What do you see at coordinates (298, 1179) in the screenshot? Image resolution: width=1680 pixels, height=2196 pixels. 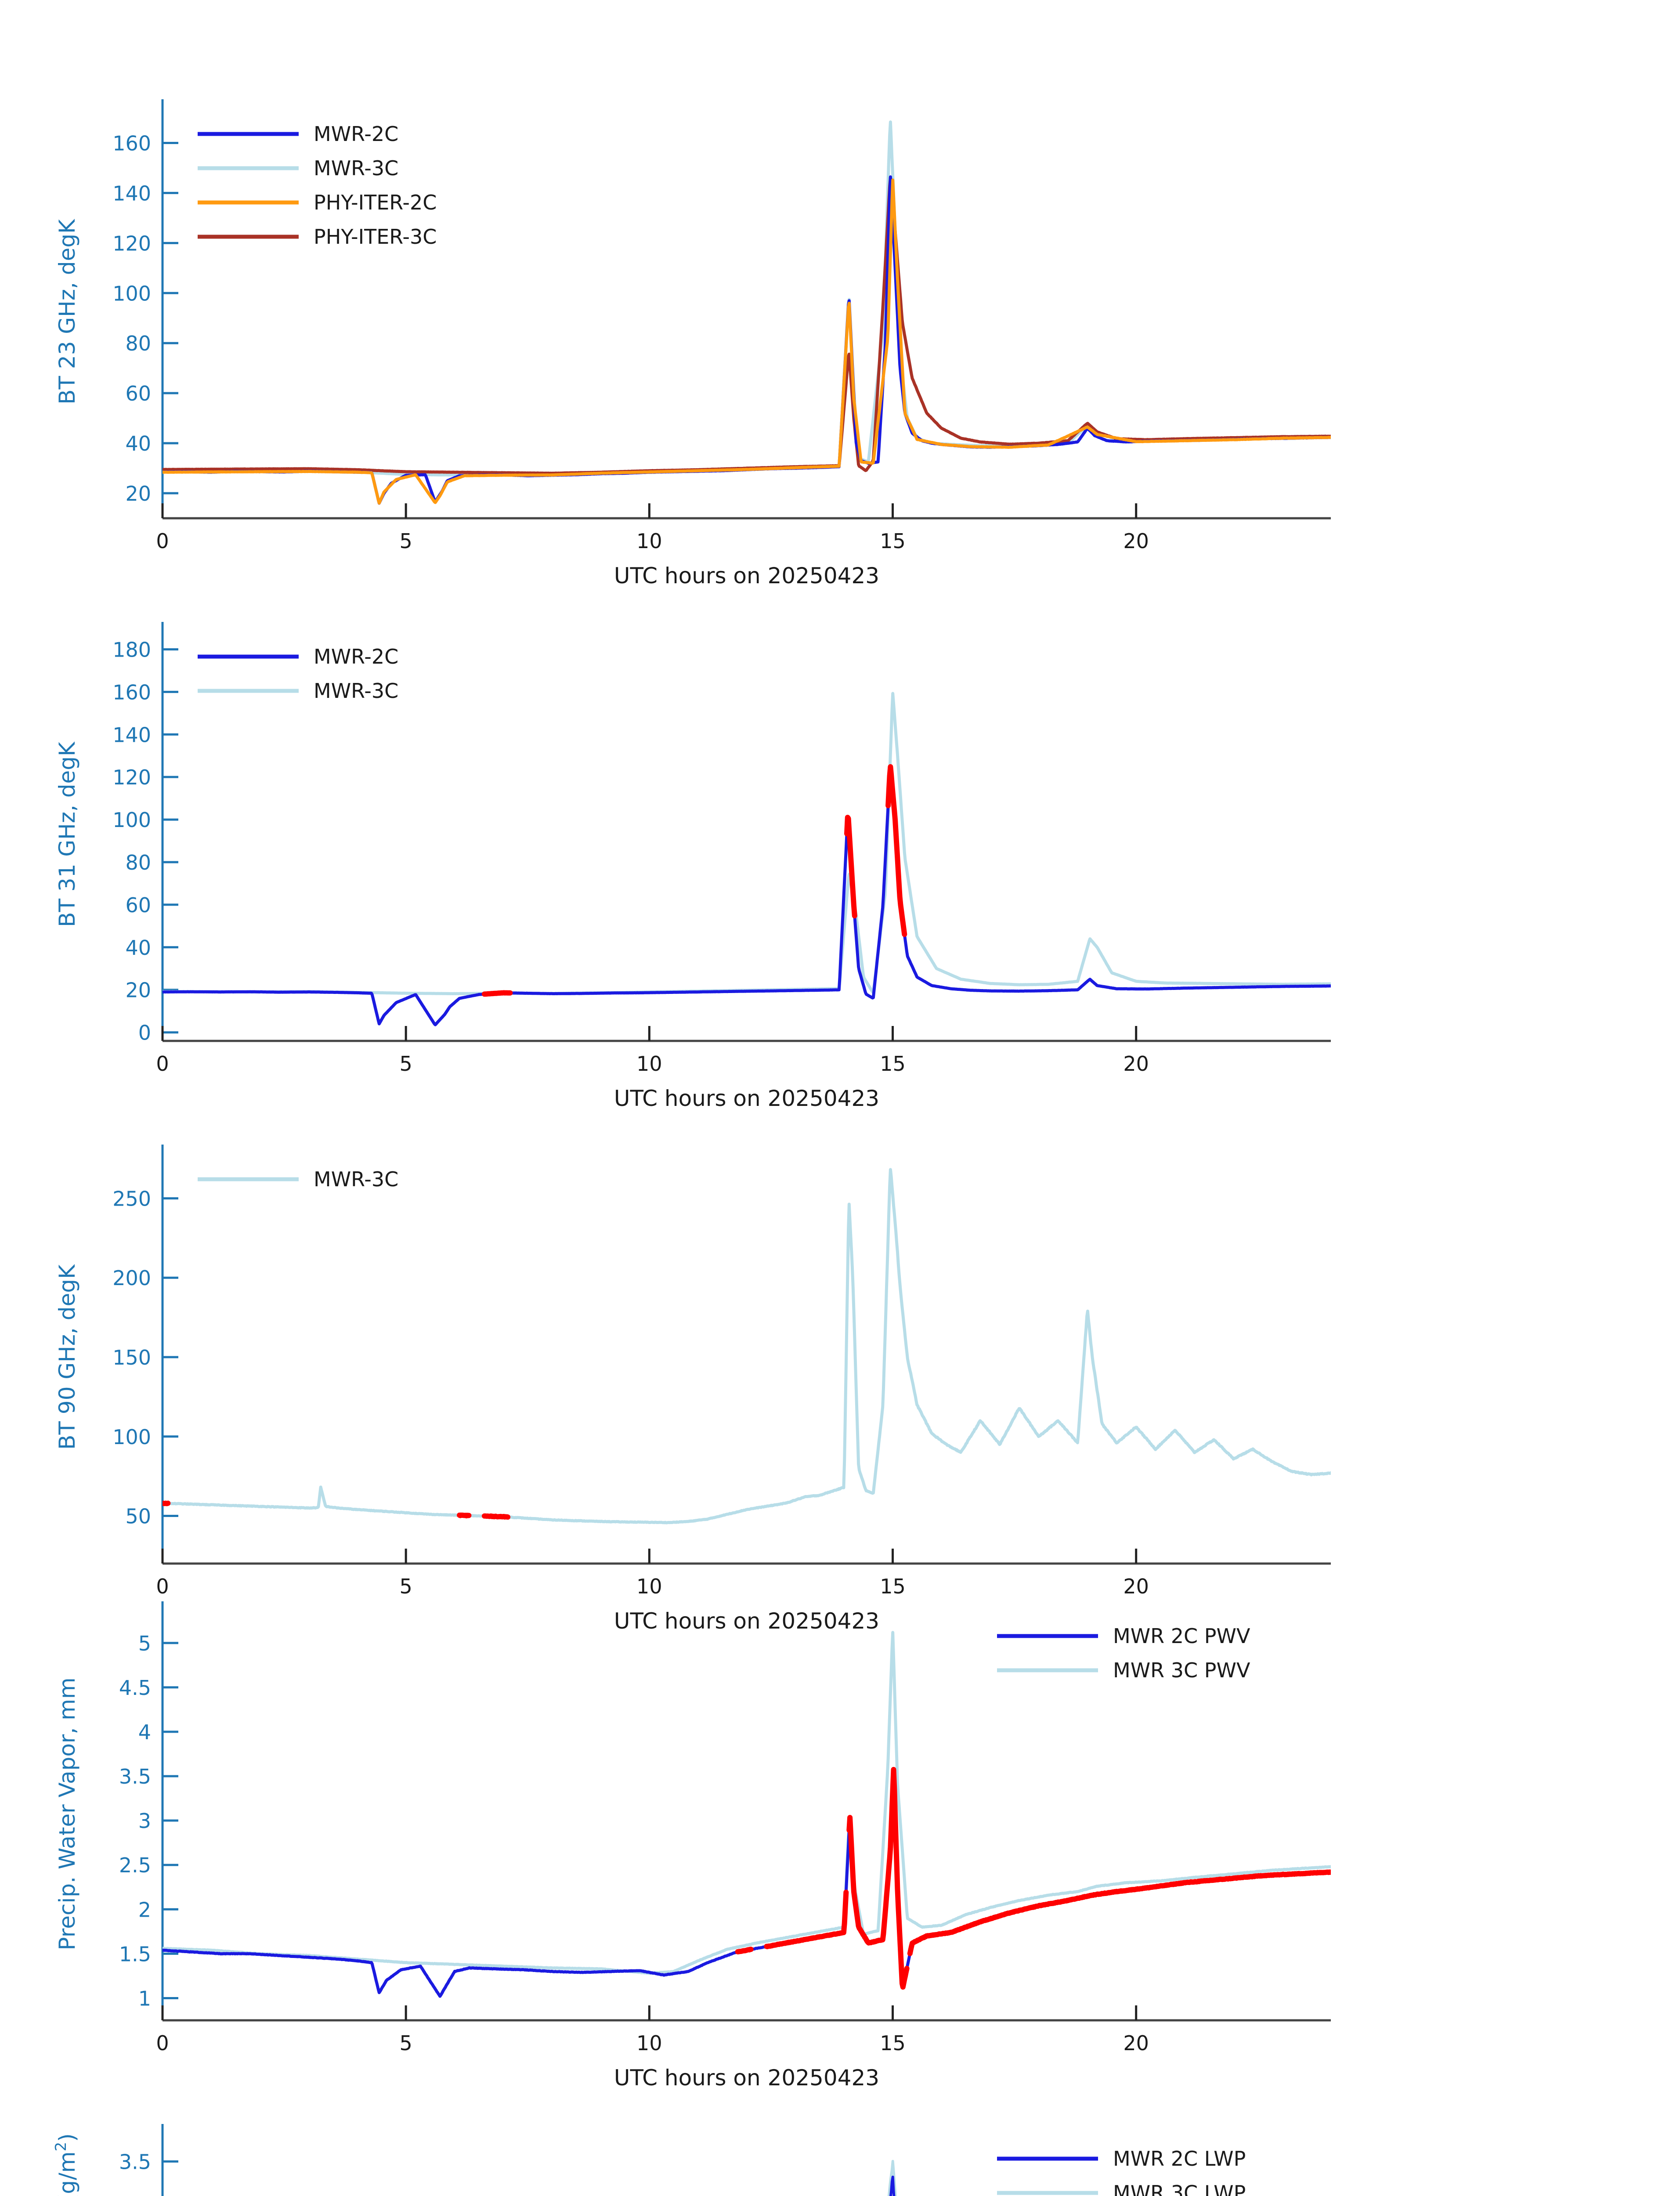 I see `legend-bt-90ghz: MWR-3C` at bounding box center [298, 1179].